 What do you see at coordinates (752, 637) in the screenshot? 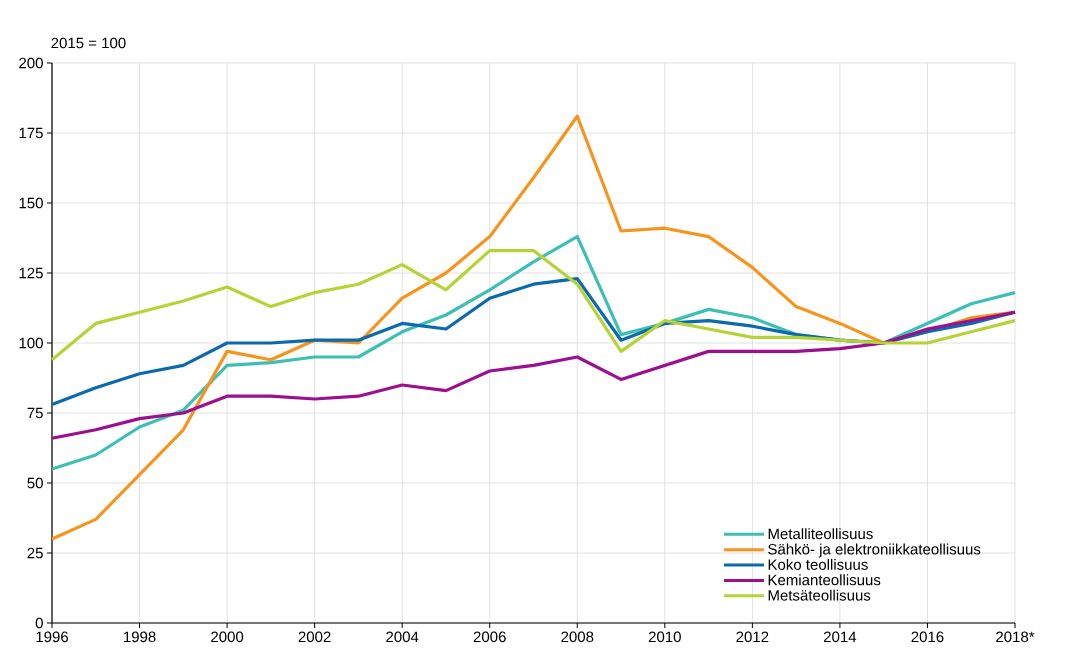
I see `x-tick-label: 2012` at bounding box center [752, 637].